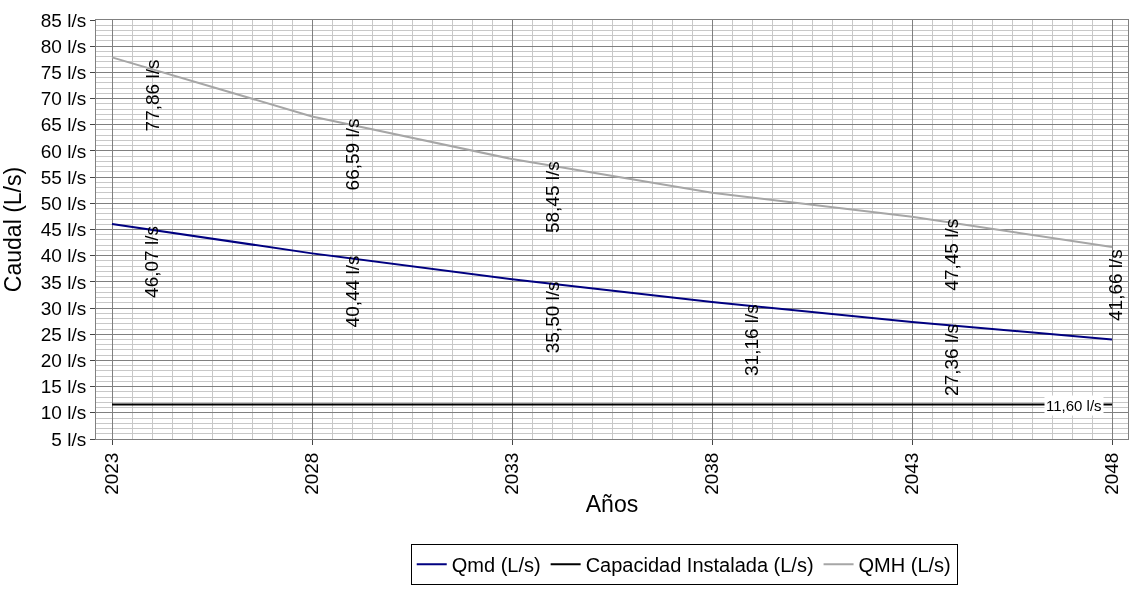 The image size is (1148, 595). I want to click on data-label: 58,45 l/s, so click(552, 197).